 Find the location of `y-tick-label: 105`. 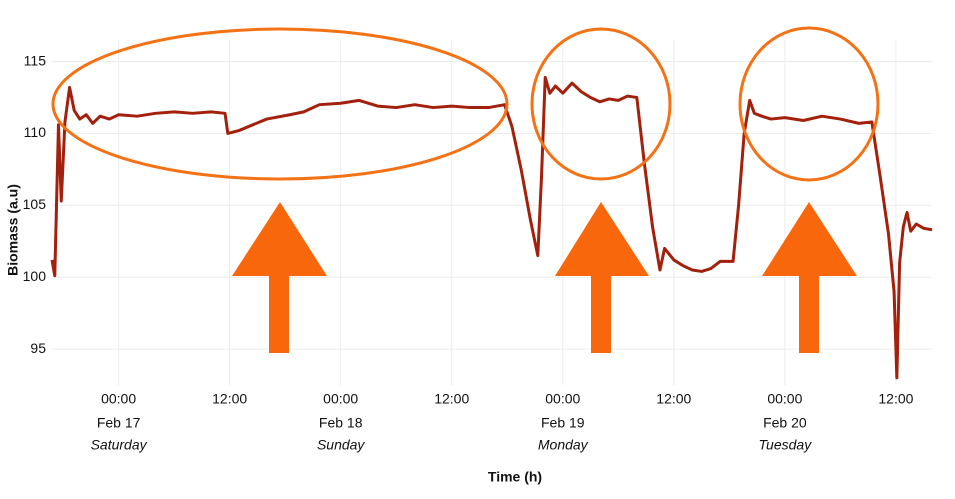

y-tick-label: 105 is located at coordinates (35, 204).